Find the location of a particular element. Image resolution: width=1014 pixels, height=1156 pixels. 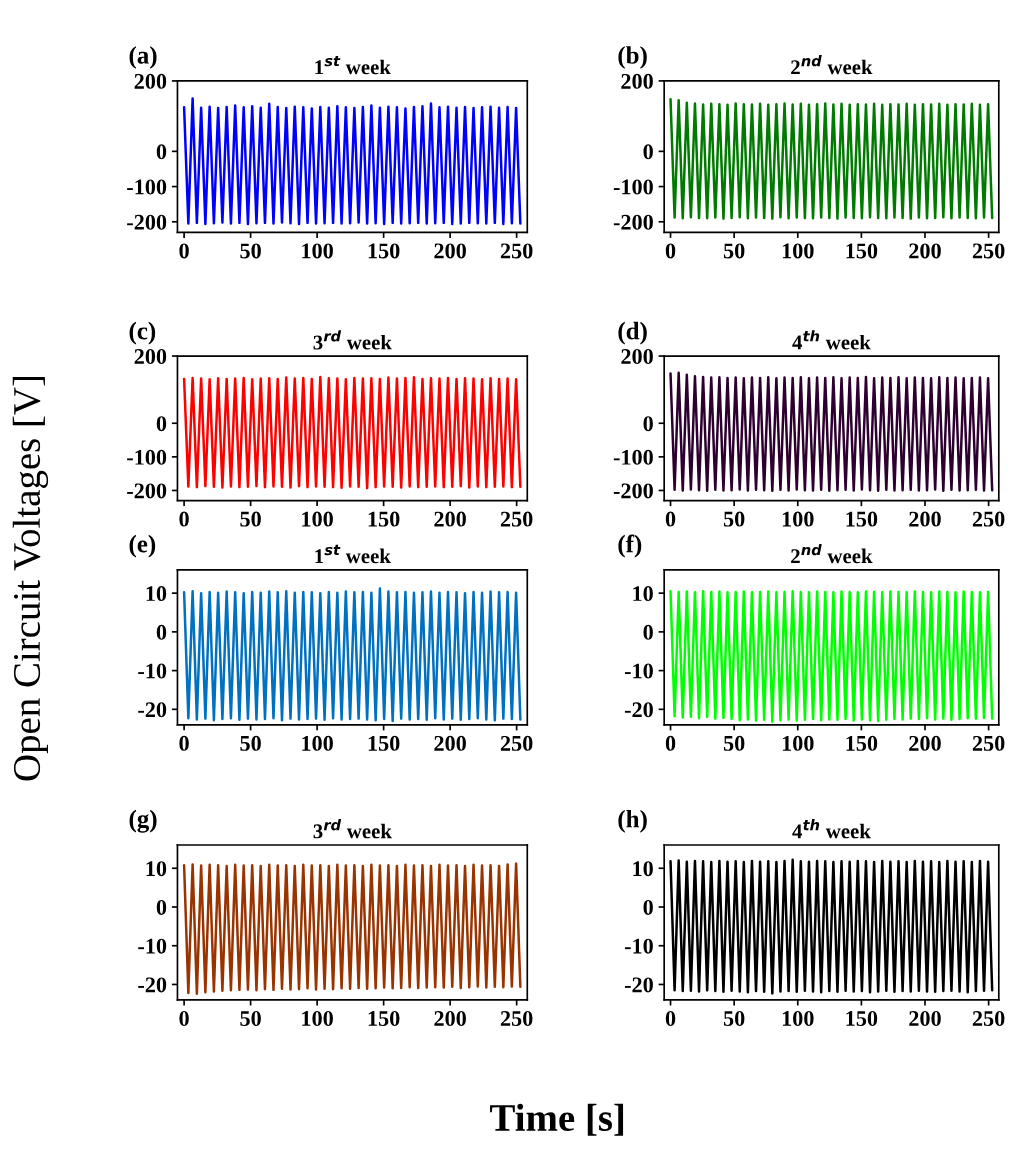

chart-title: (e) is located at coordinates (142, 546).